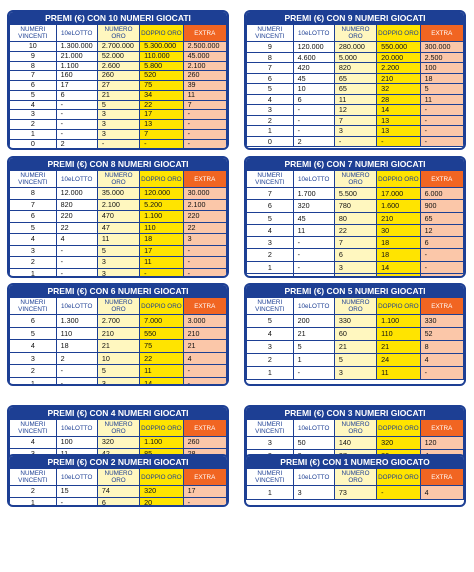 Image resolution: width=474 pixels, height=572 pixels. I want to click on extra-prize-cell: 2.500, so click(441, 57).